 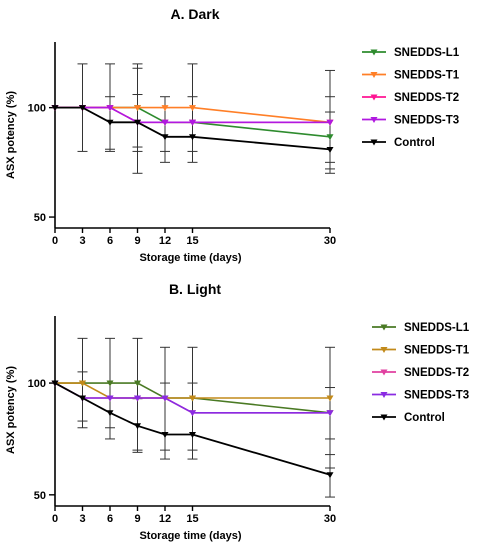 I want to click on chart-title: B. Light, so click(x=195, y=289).